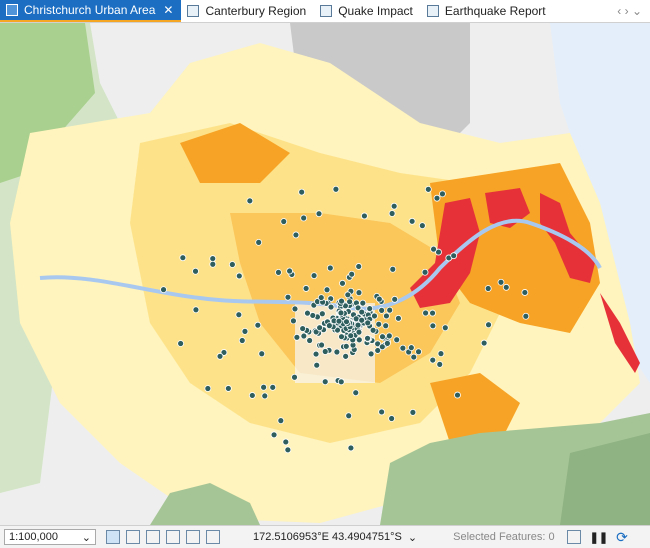 This screenshot has height=548, width=650. Describe the element at coordinates (504, 537) in the screenshot. I see `selected-features: Selected Features: 0` at that location.